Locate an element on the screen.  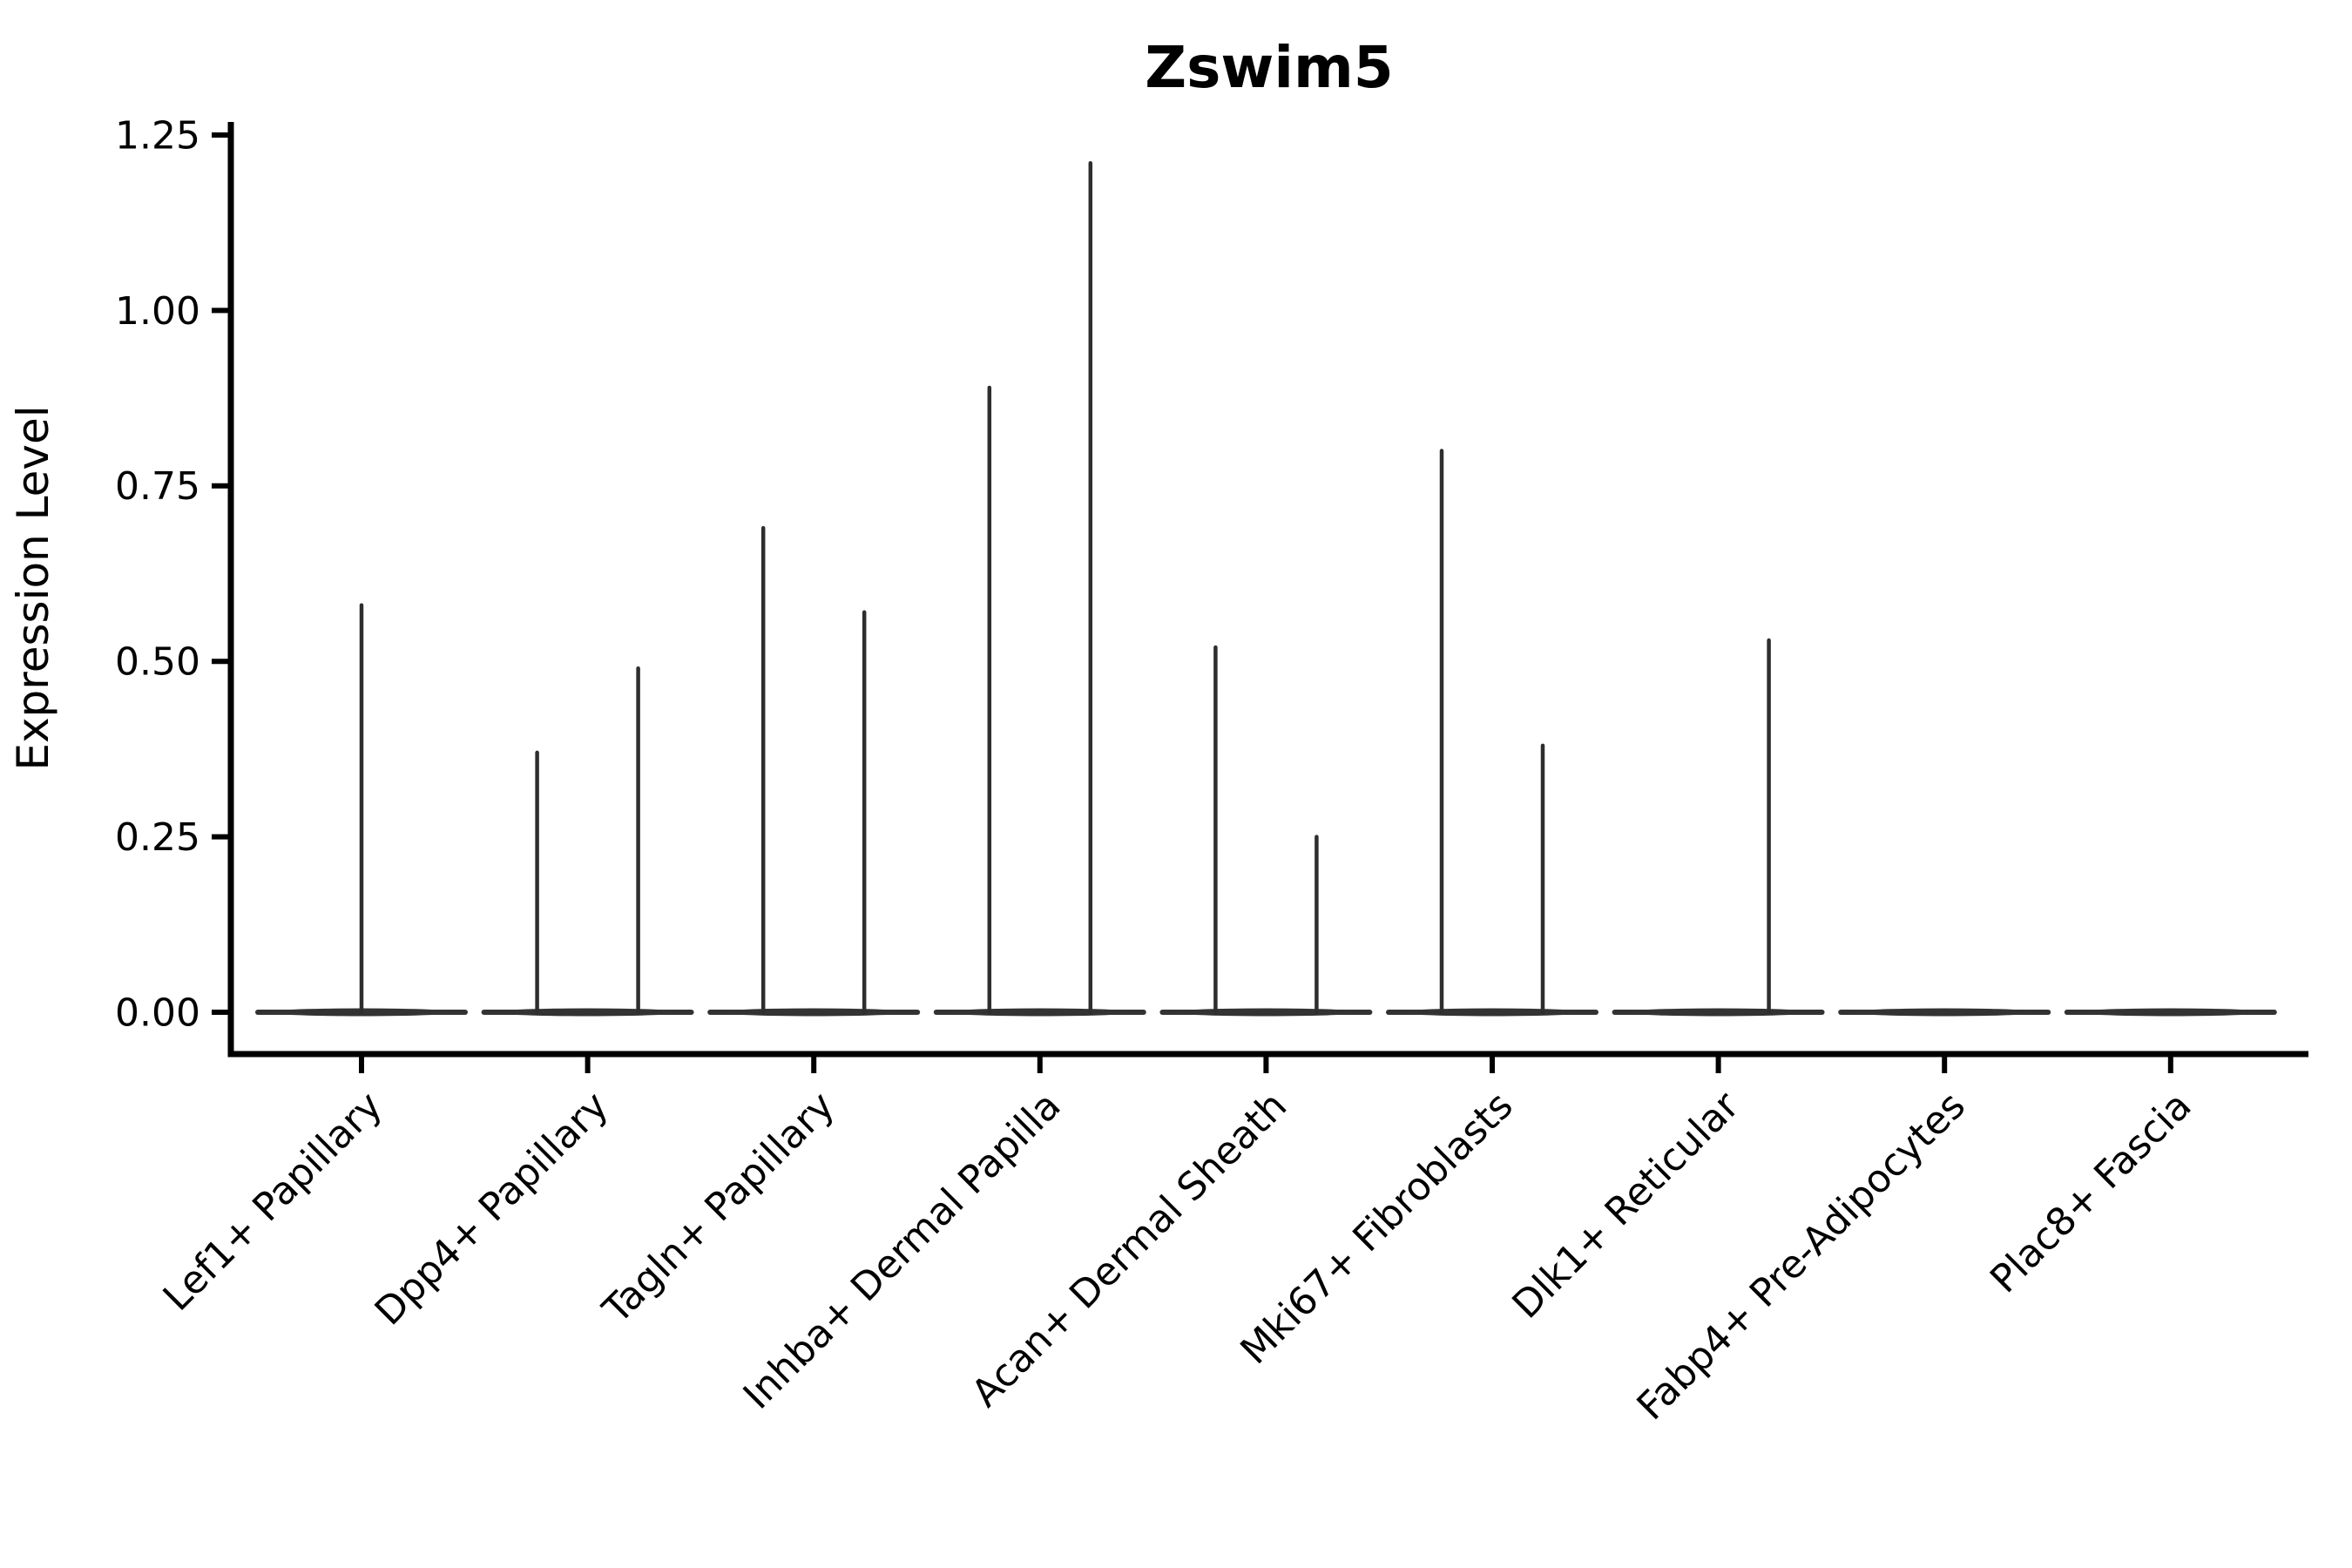
y-tick-label: 1.25 is located at coordinates (157, 135).